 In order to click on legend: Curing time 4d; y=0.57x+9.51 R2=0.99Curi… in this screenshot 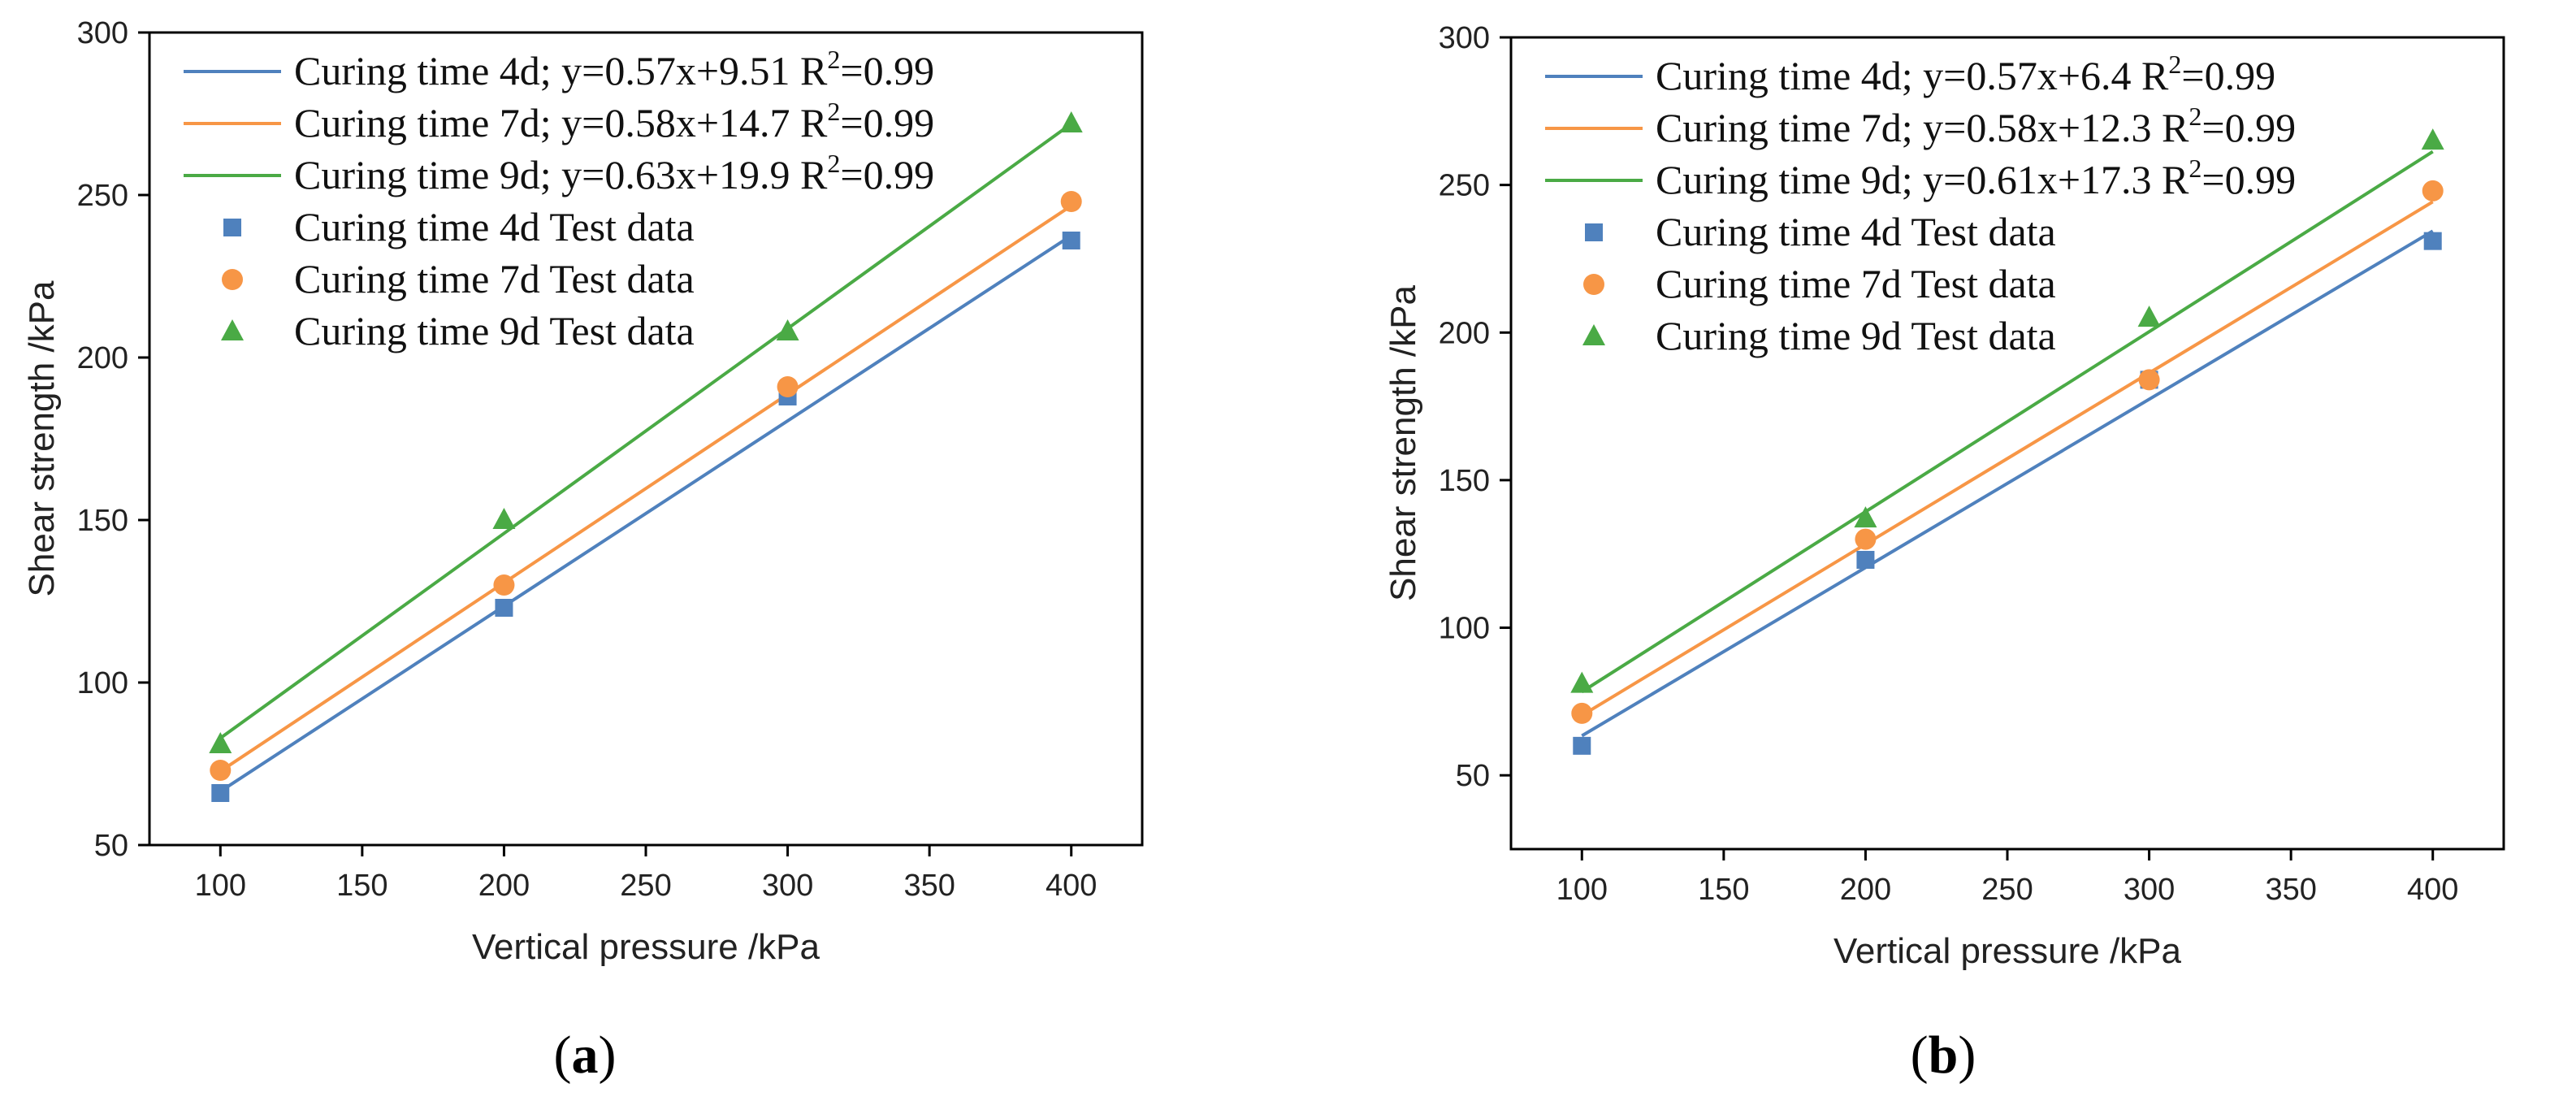, I will do `click(559, 199)`.